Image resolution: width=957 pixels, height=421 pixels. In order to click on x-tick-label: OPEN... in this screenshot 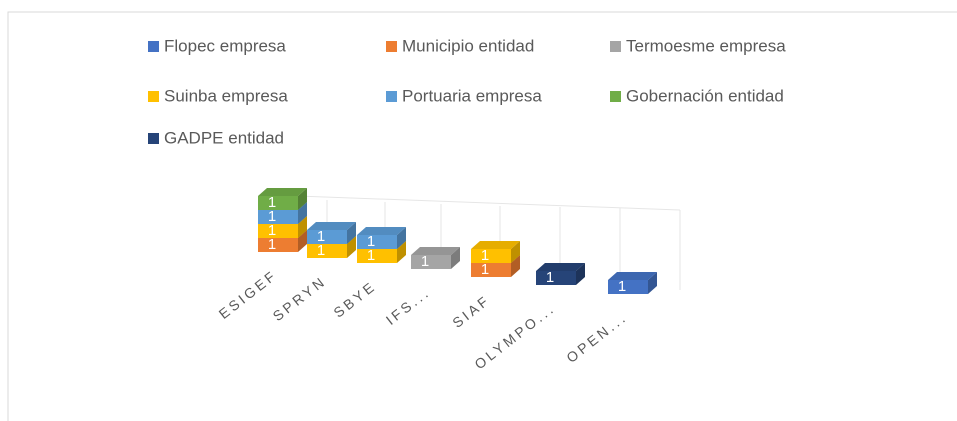, I will do `click(596, 337)`.